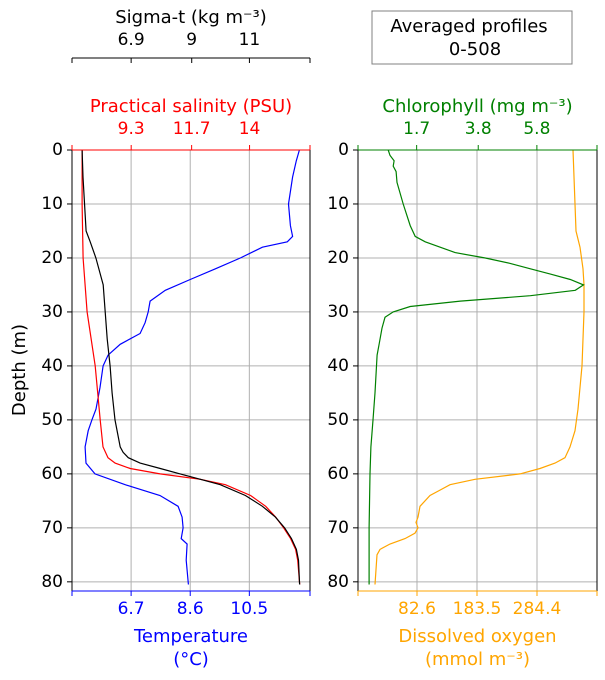  Describe the element at coordinates (191, 659) in the screenshot. I see `x-axis-label: (°C)` at that location.